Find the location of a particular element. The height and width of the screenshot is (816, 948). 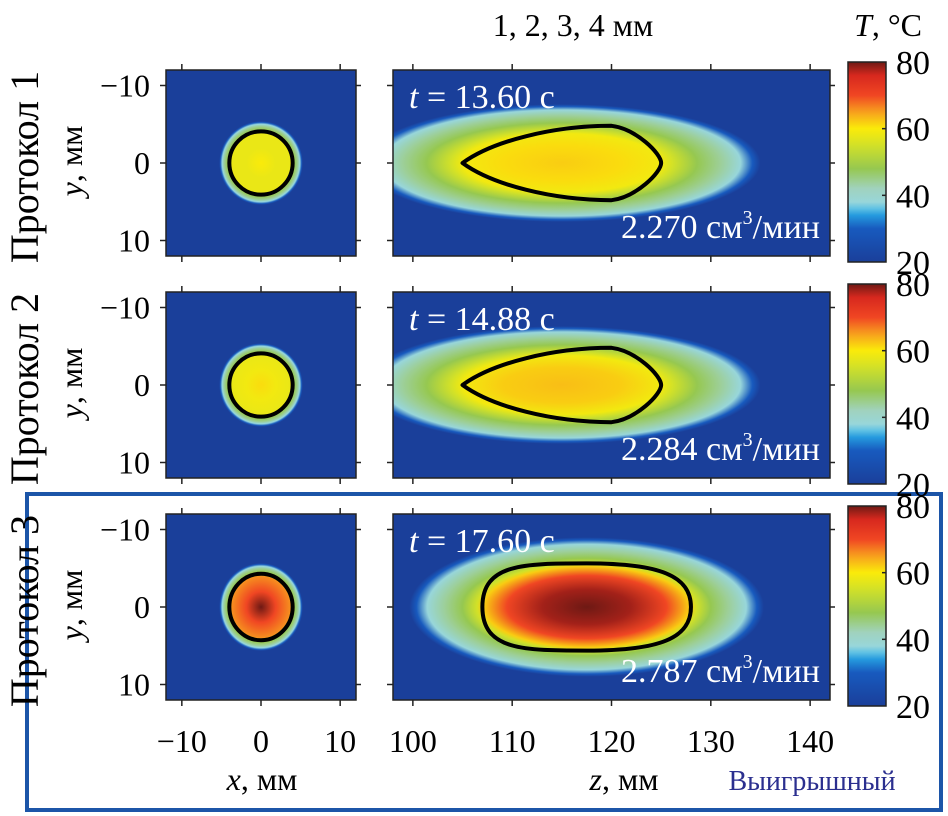

flow-rate-annotation: 2.270 см3/мин is located at coordinates (720, 226).